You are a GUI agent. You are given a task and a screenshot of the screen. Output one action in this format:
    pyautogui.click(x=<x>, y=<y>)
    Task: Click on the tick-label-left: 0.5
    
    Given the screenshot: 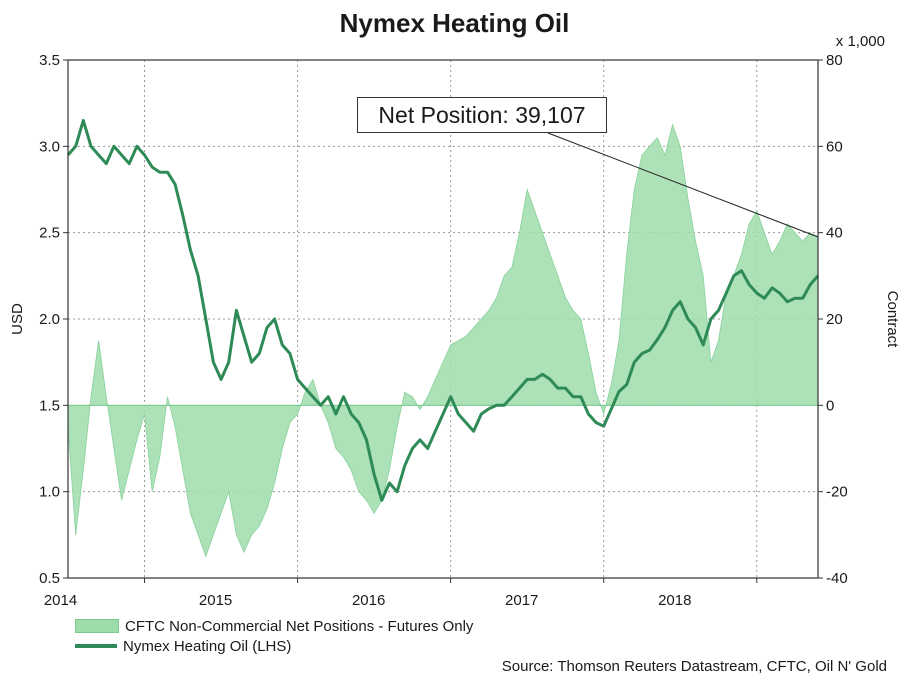 What is the action you would take?
    pyautogui.click(x=49, y=578)
    